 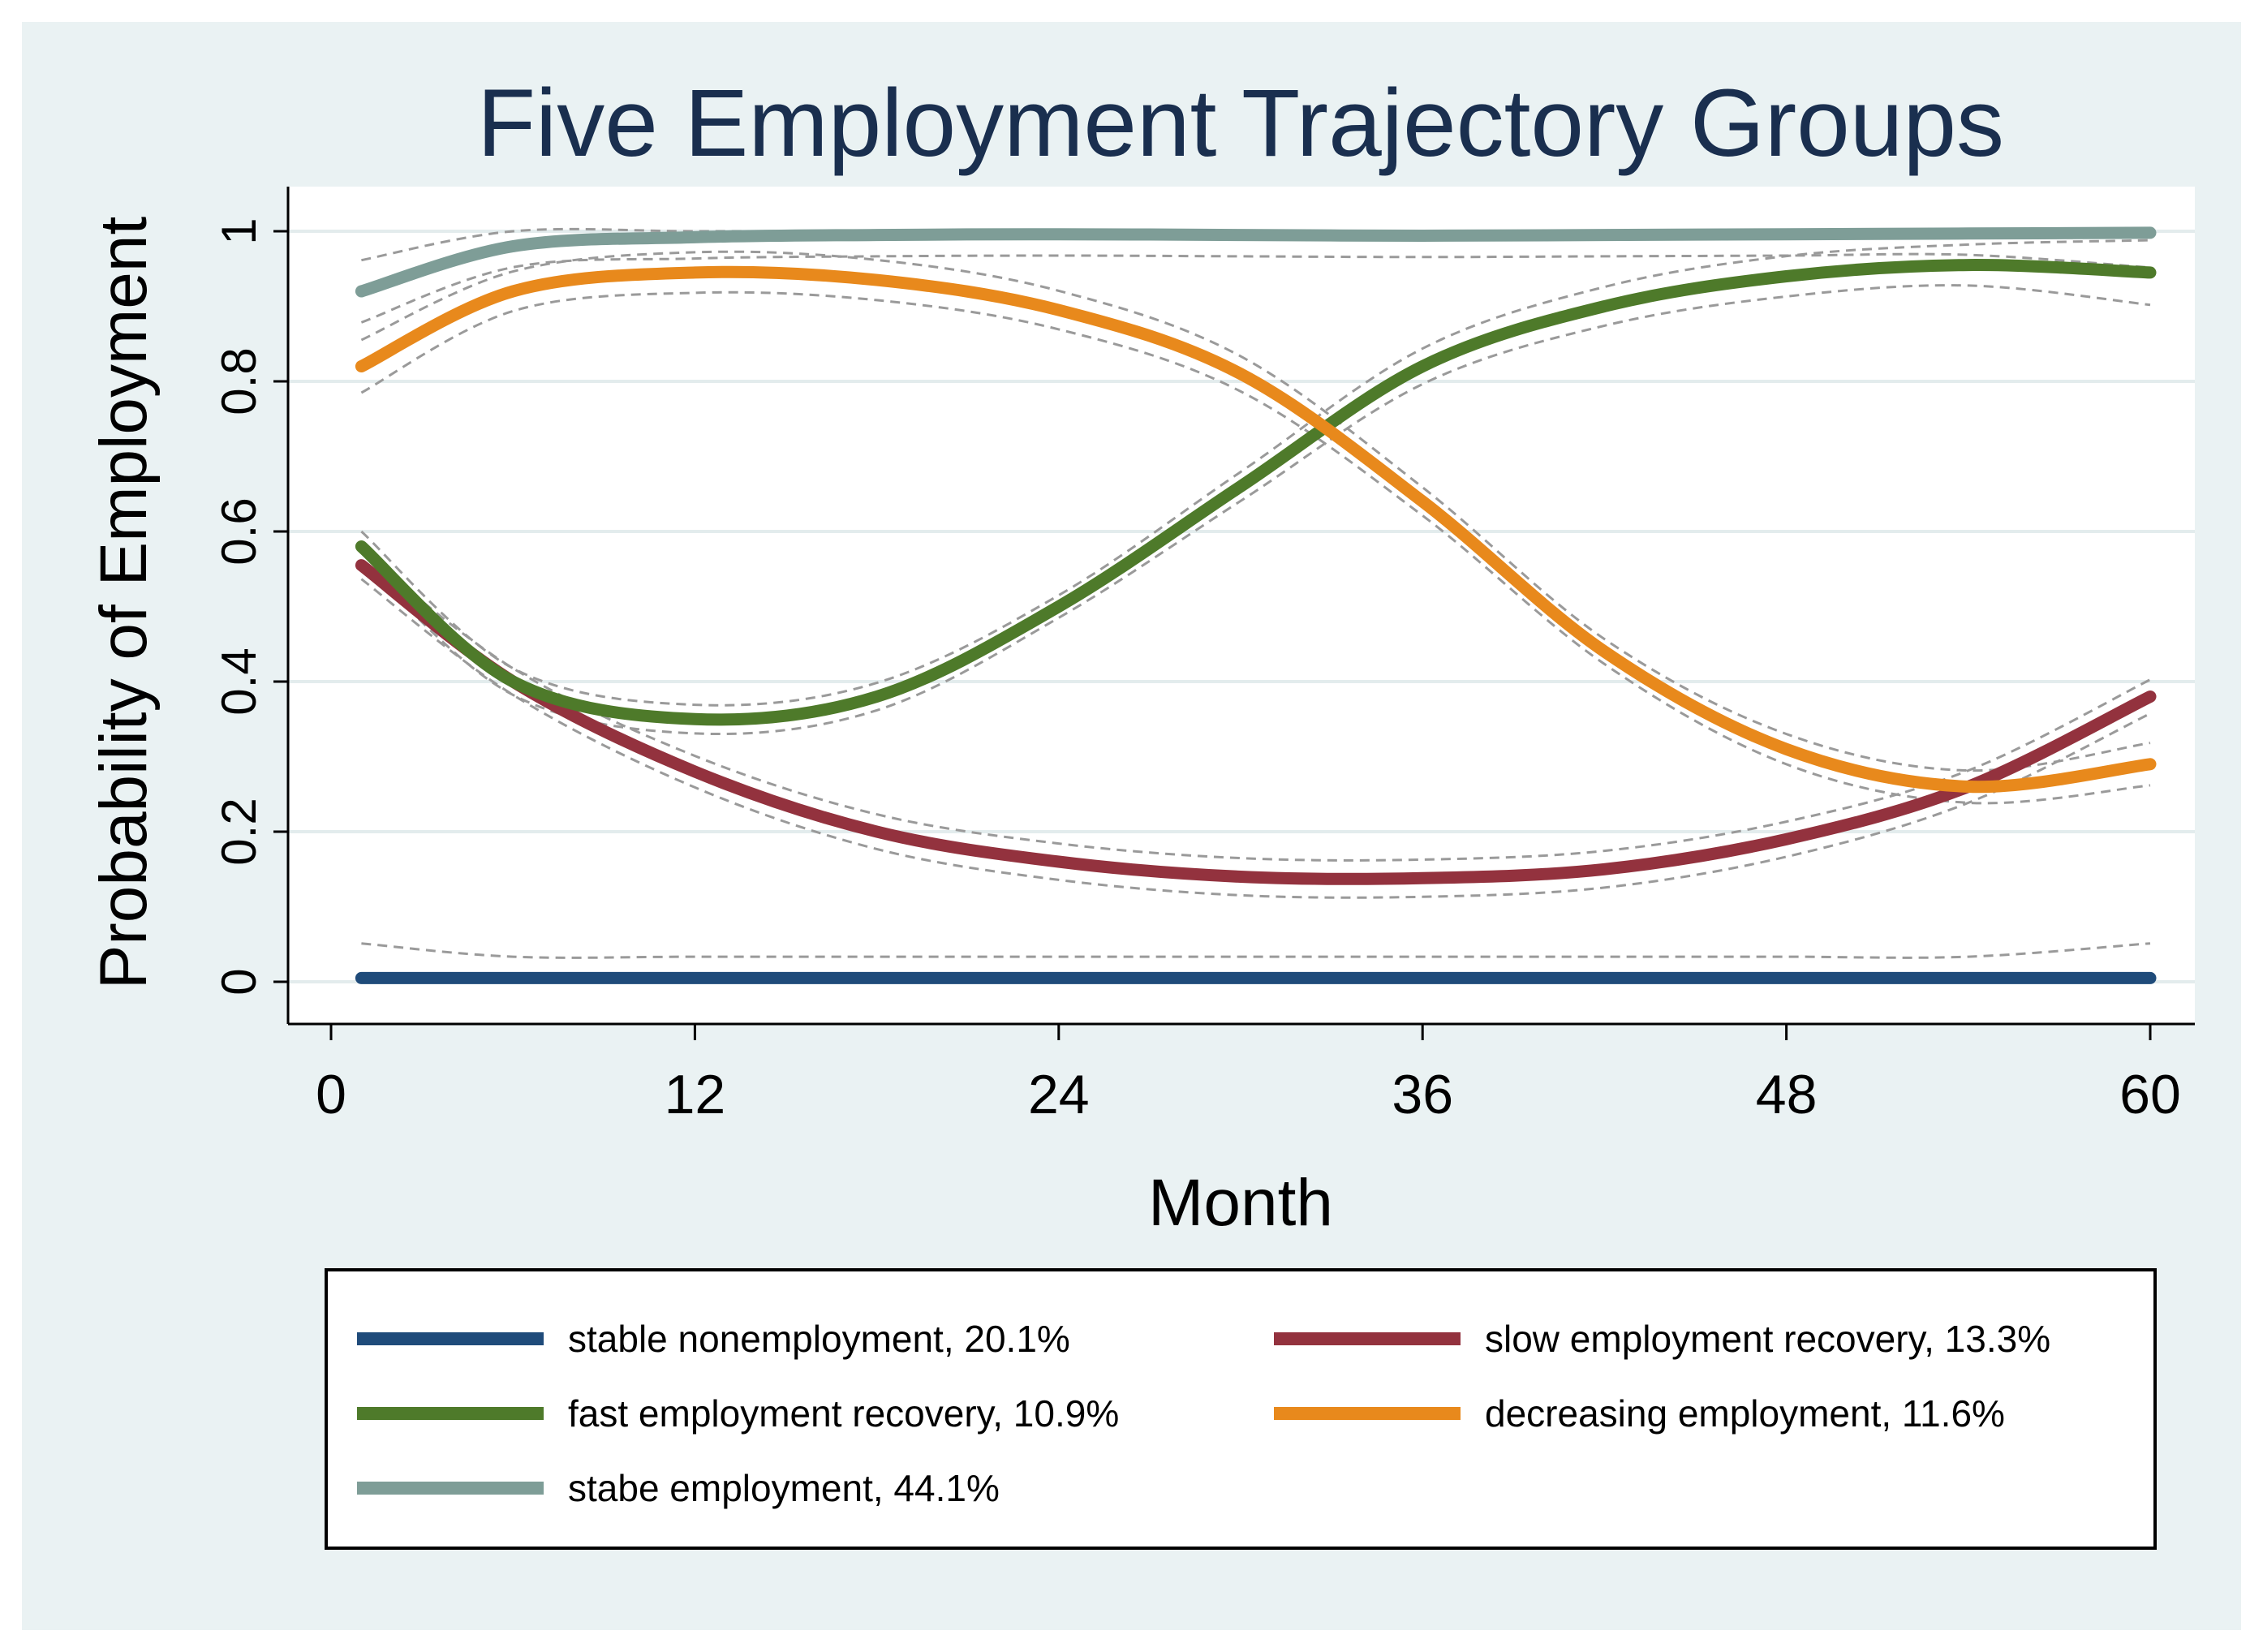 What do you see at coordinates (239, 981) in the screenshot?
I see `y-tick-label-0: 0` at bounding box center [239, 981].